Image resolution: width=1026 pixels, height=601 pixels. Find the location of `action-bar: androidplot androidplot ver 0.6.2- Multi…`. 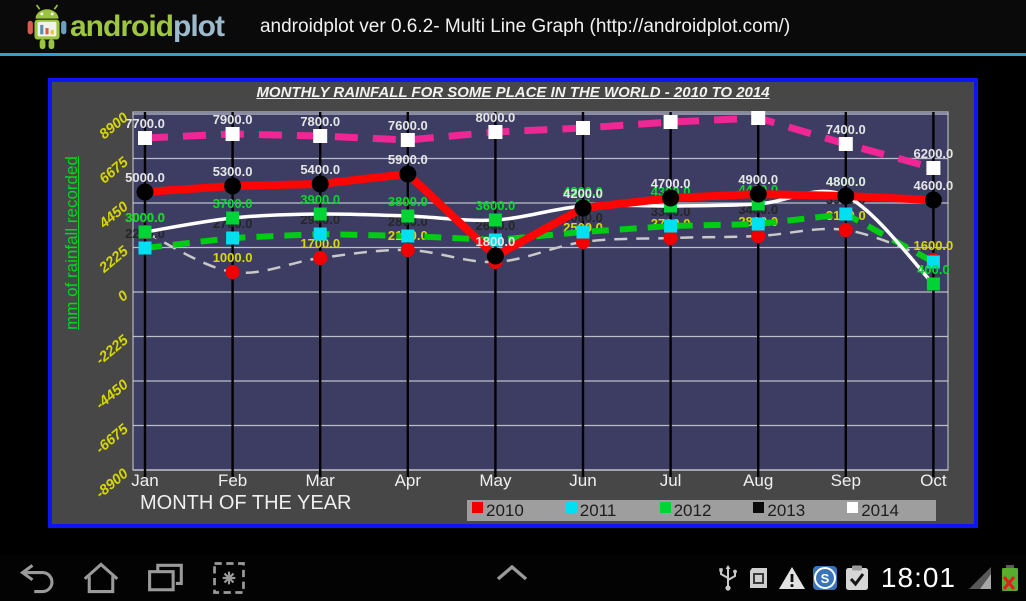

action-bar: androidplot androidplot ver 0.6.2- Multi… is located at coordinates (513, 28).